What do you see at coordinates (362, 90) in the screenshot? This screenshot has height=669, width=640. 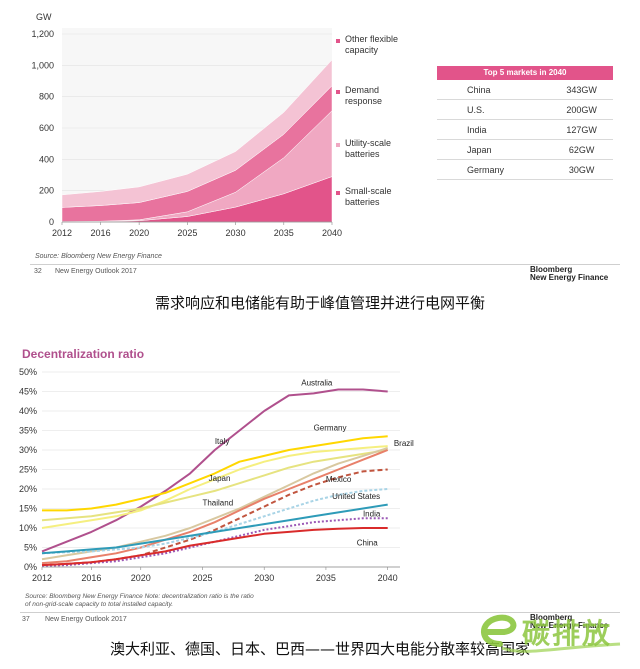 I see `legend-label-demand-1: Demand` at bounding box center [362, 90].